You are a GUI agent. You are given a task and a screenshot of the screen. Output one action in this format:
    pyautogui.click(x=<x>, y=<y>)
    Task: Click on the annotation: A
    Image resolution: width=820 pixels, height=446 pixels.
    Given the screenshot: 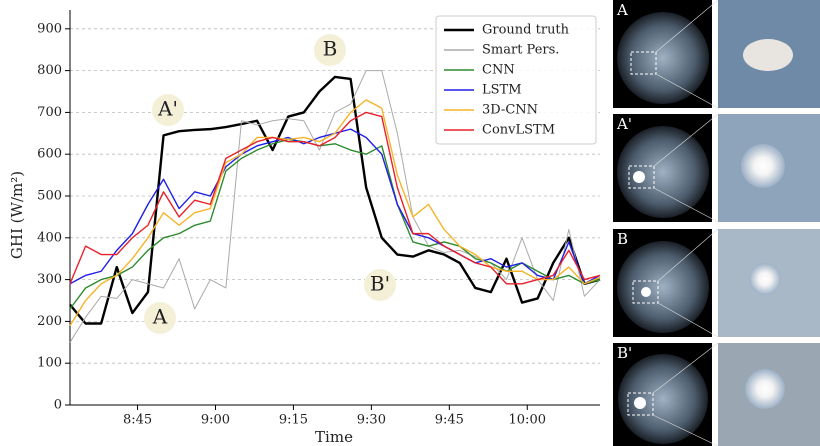 What is the action you would take?
    pyautogui.click(x=160, y=317)
    